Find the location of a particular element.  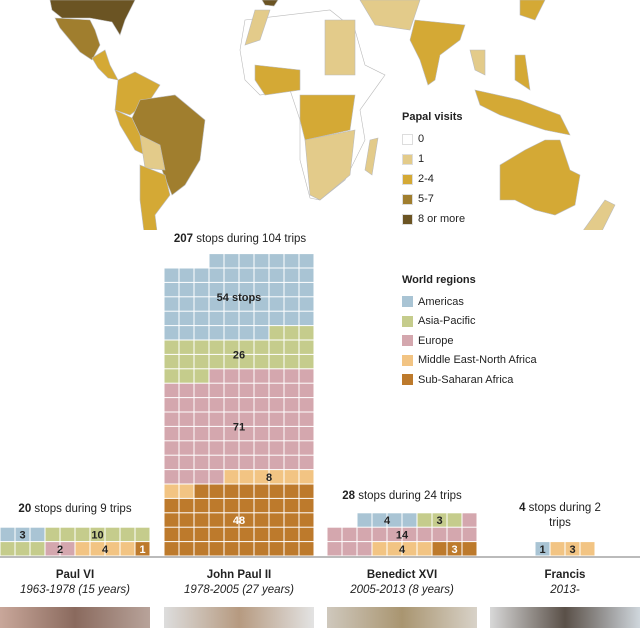

legend-label: 2-4 is located at coordinates (426, 179).